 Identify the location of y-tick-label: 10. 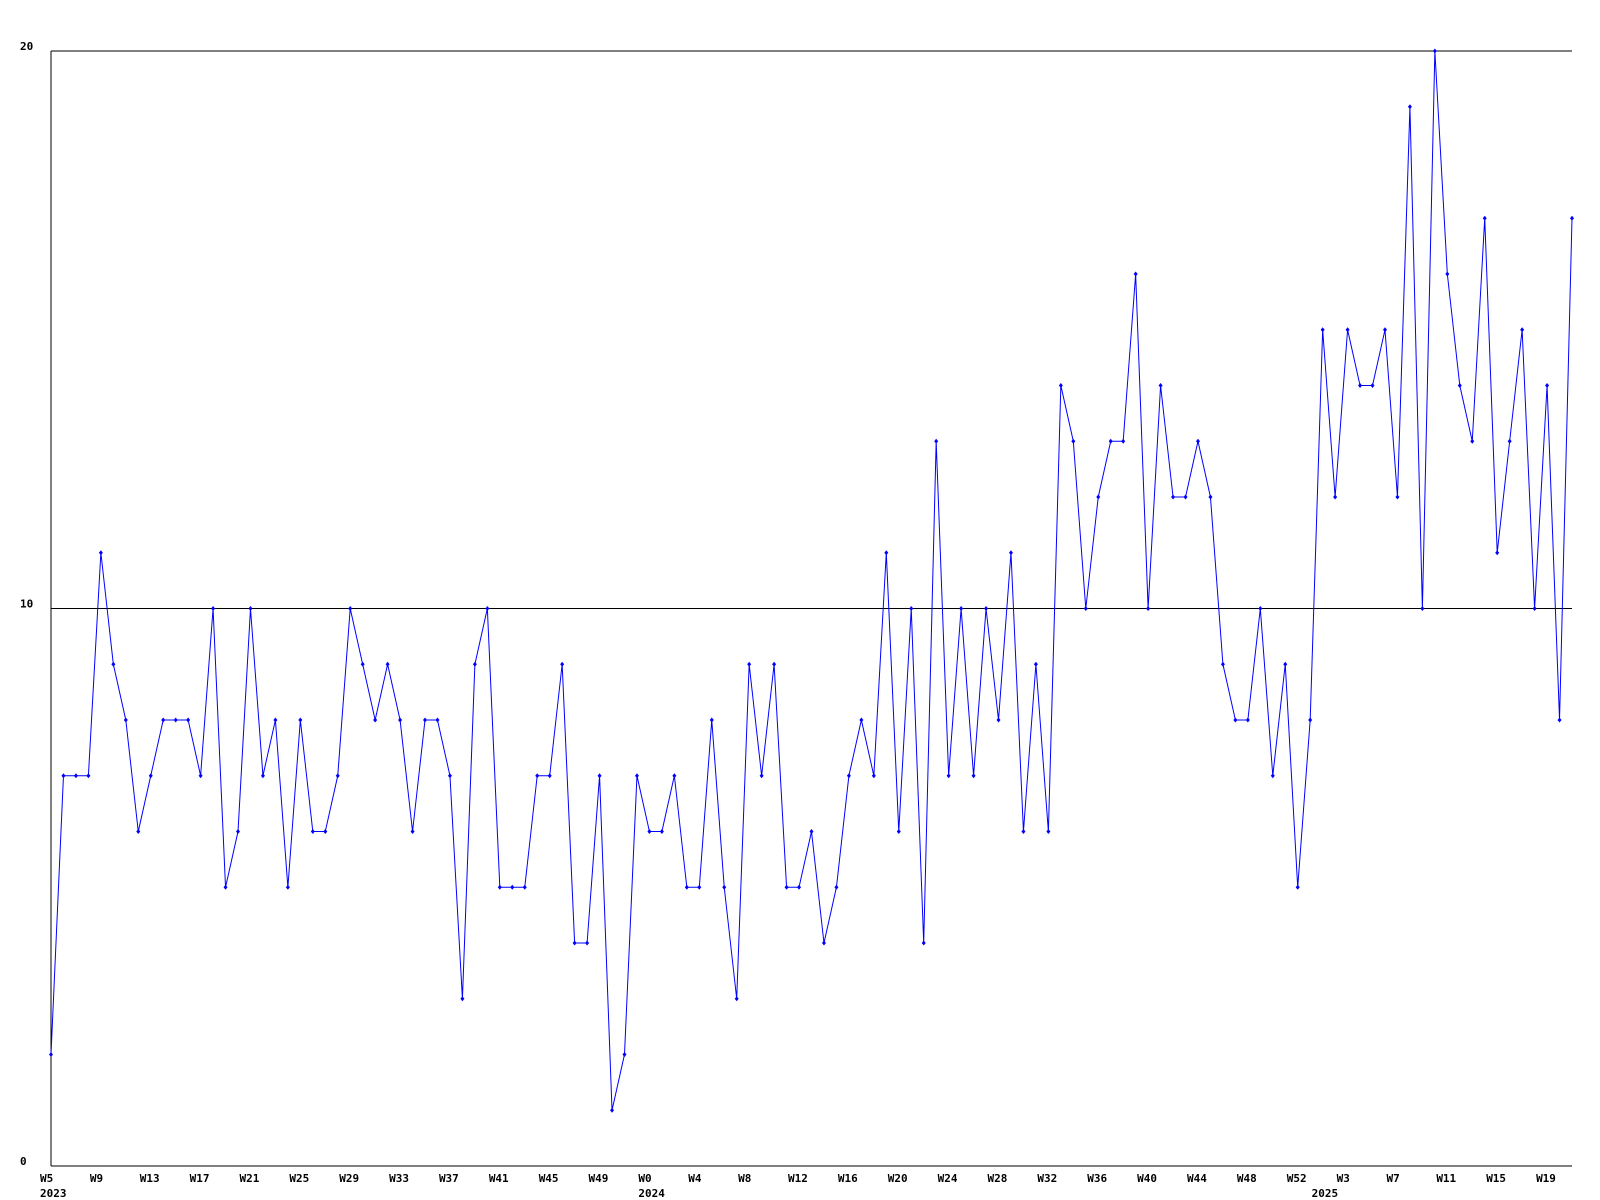
(26, 604).